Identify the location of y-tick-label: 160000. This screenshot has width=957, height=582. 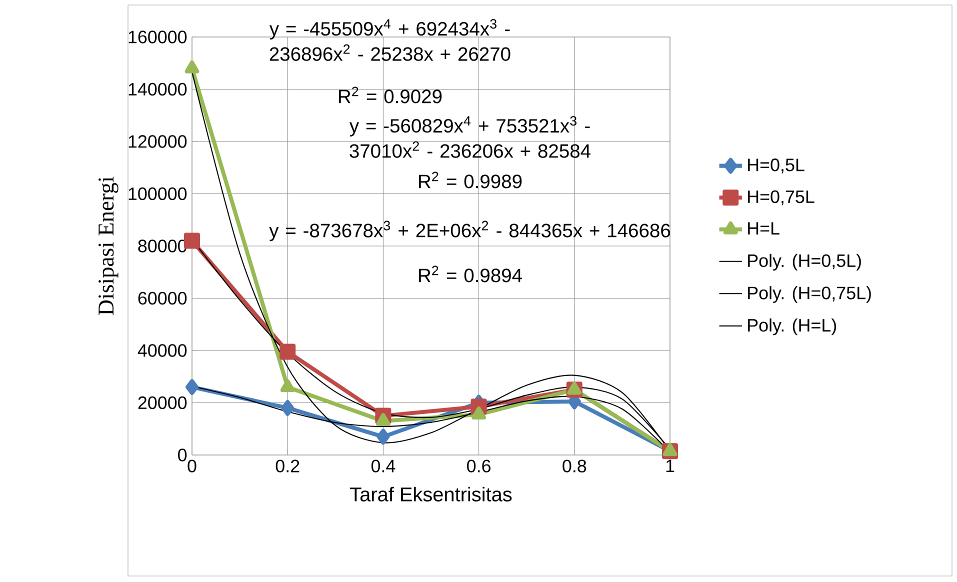
(157, 37).